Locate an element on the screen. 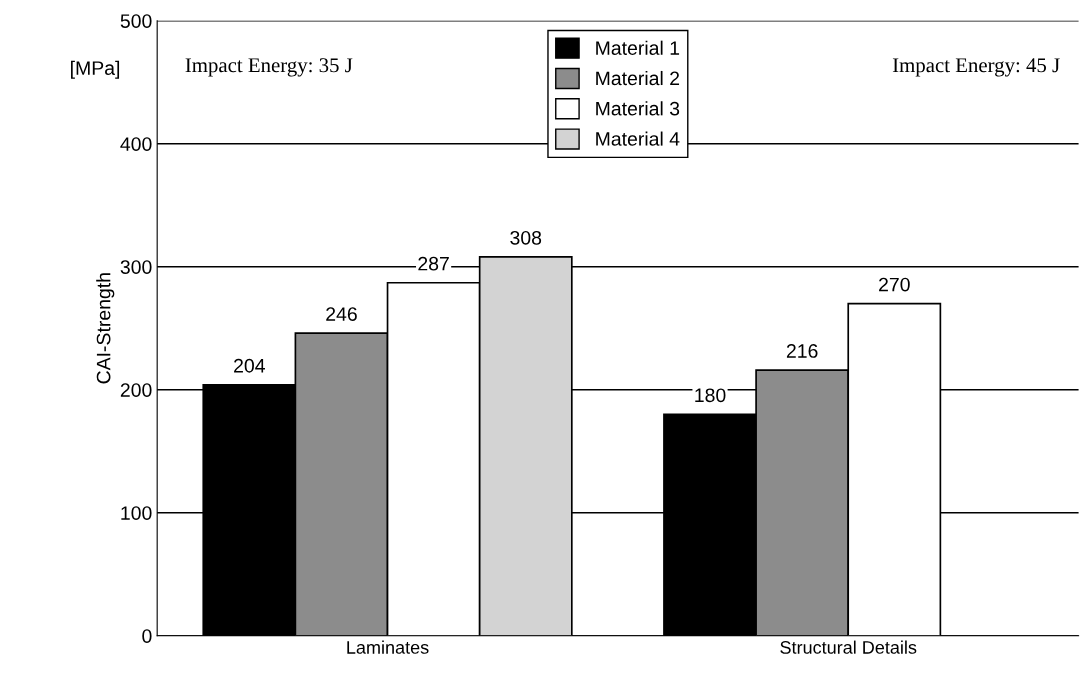 The height and width of the screenshot is (691, 1084). data-label: 308 is located at coordinates (526, 237).